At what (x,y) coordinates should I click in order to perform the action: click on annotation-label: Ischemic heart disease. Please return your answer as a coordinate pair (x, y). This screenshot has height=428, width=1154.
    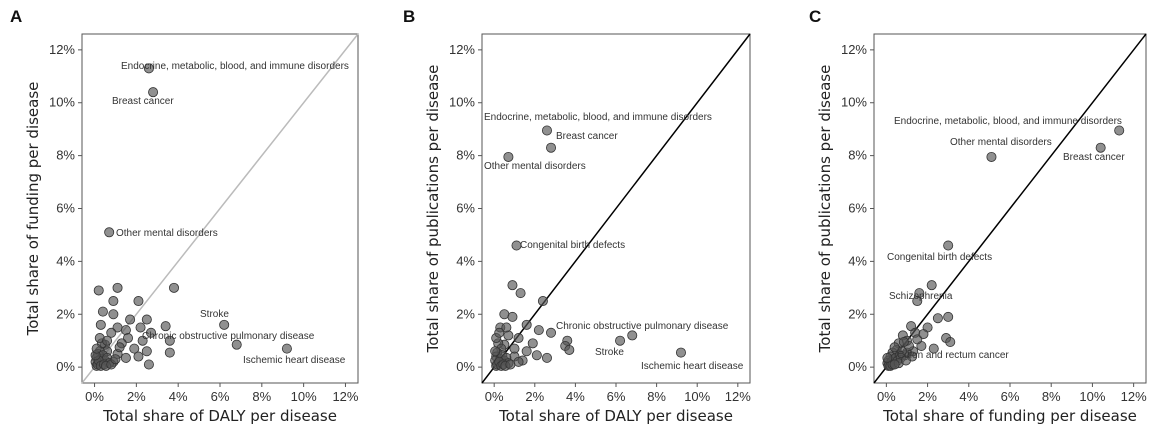
    Looking at the image, I should click on (692, 366).